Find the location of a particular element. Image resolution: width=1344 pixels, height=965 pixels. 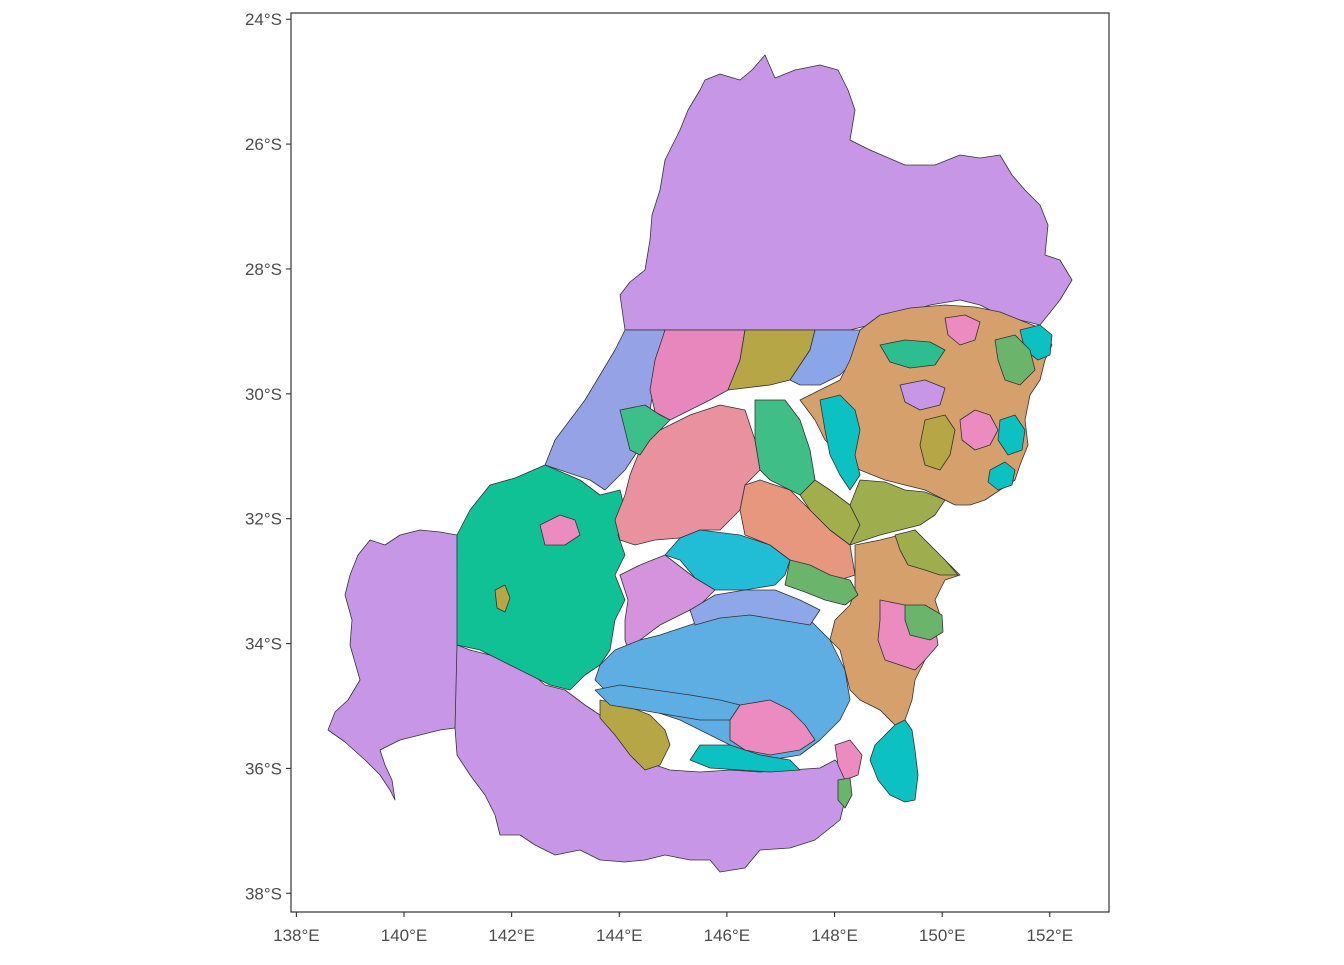

region-south-purple is located at coordinates (652, 758).